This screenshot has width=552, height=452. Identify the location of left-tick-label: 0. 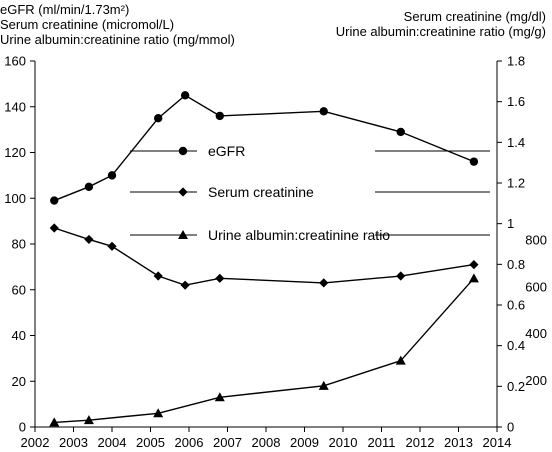
(22, 427).